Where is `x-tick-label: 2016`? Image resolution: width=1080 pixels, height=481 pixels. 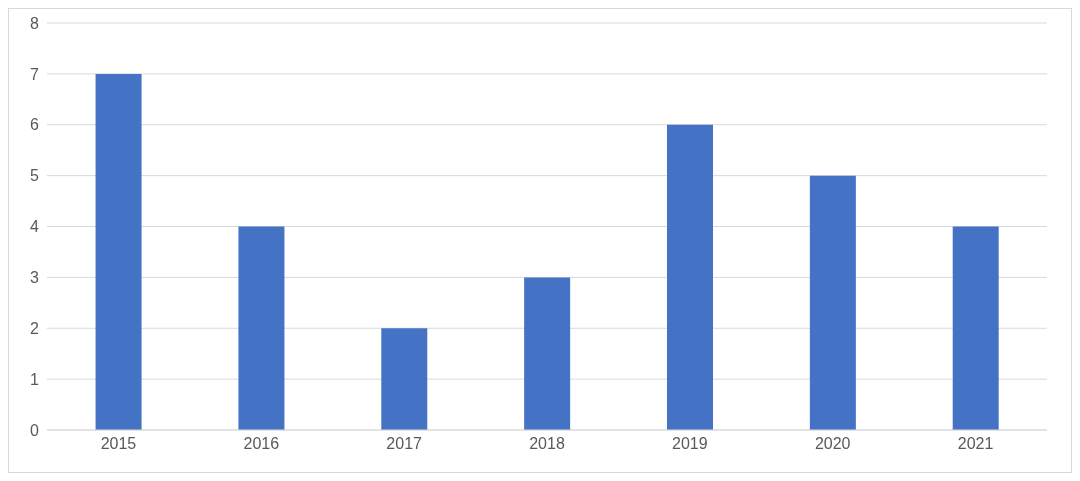
x-tick-label: 2016 is located at coordinates (261, 444).